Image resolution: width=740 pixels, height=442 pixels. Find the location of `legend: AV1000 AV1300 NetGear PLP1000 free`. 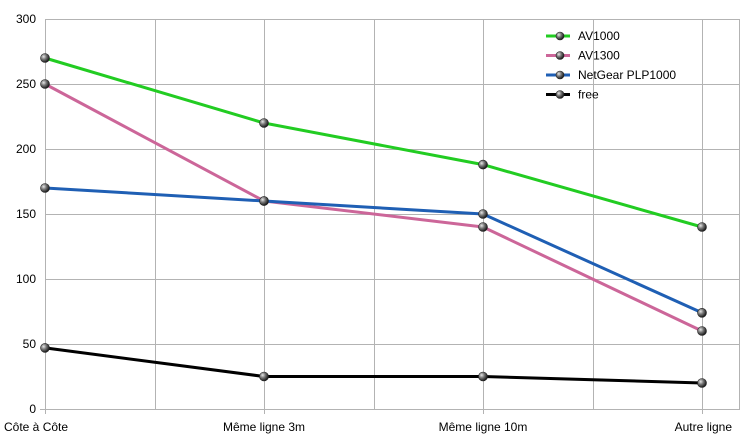

legend: AV1000 AV1300 NetGear PLP1000 free is located at coordinates (611, 65).